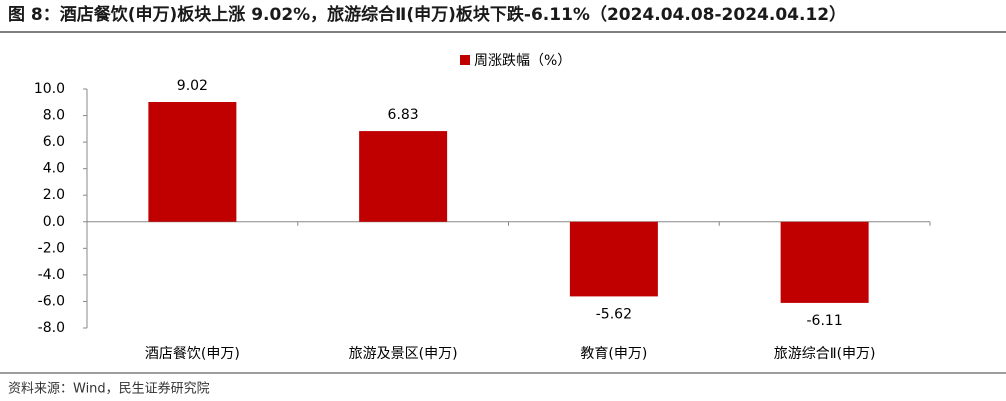 This screenshot has width=1006, height=401. I want to click on x-tick-label: 旅游及景区(申万), so click(403, 354).